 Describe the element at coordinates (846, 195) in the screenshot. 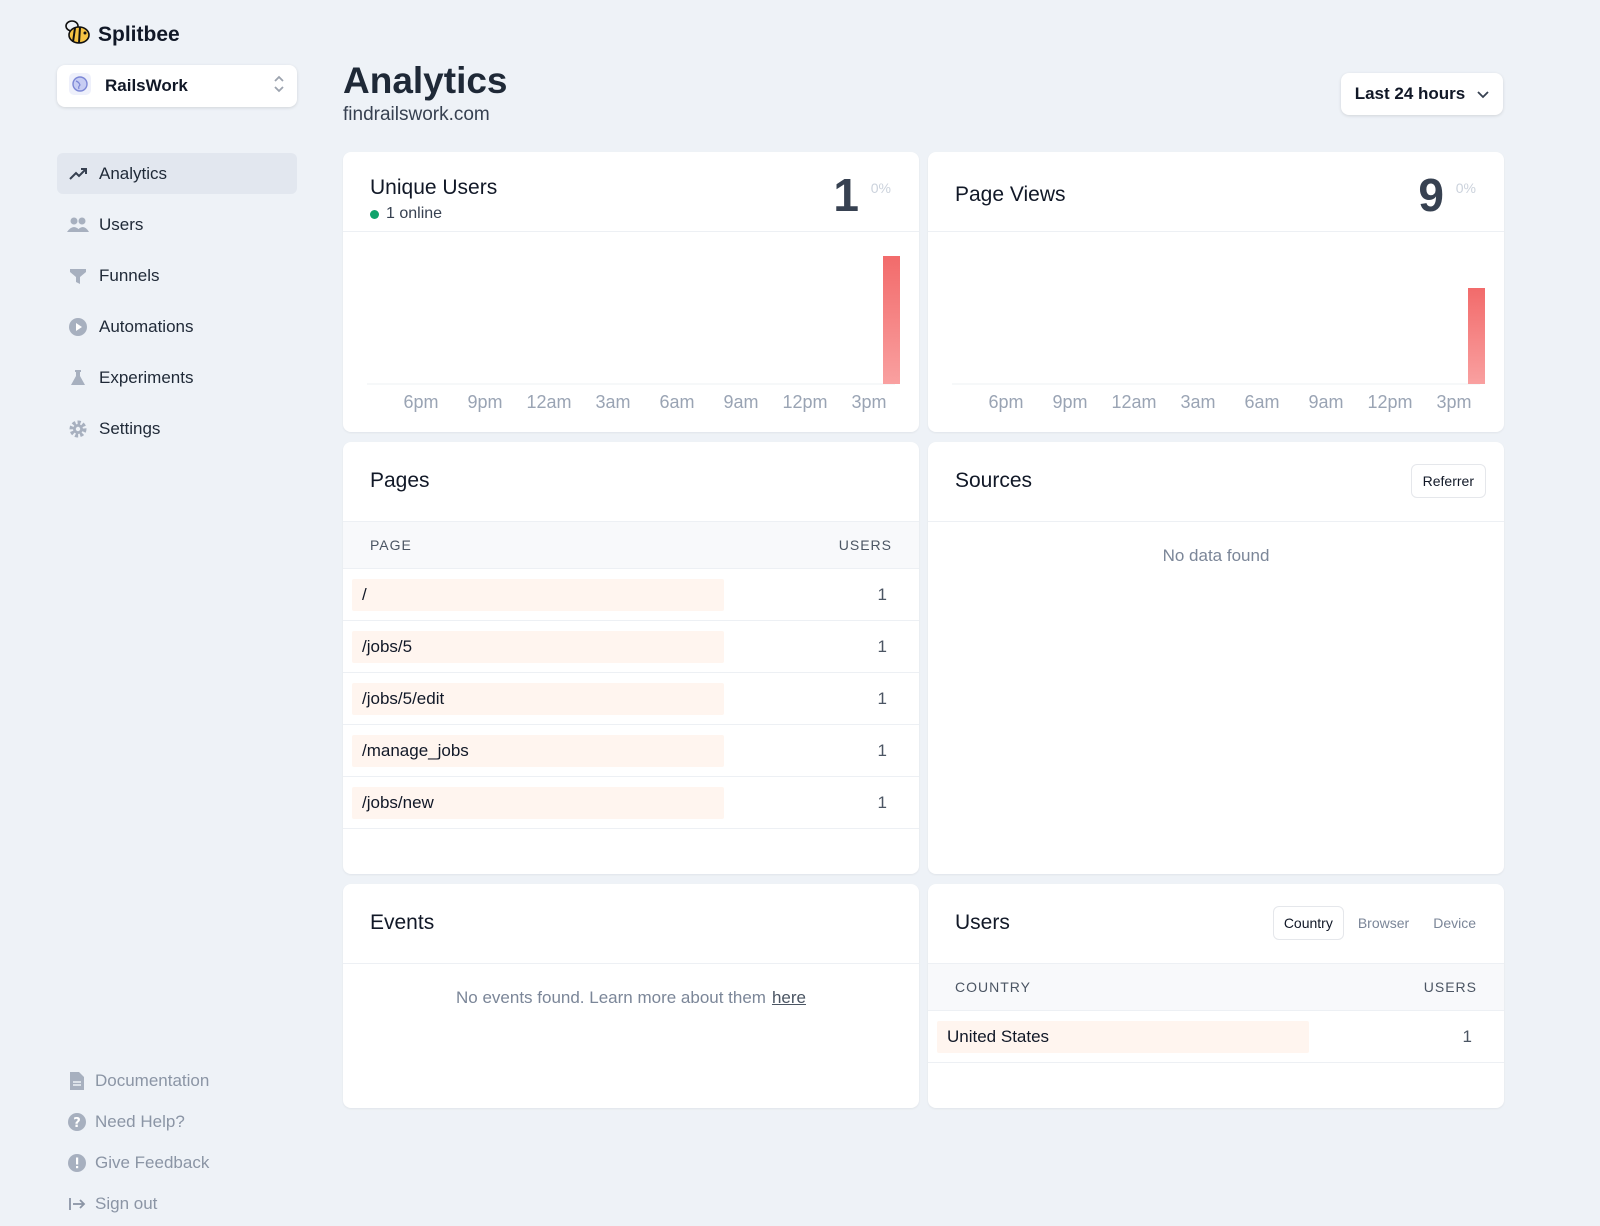

I see `unique-users-value: 1` at that location.